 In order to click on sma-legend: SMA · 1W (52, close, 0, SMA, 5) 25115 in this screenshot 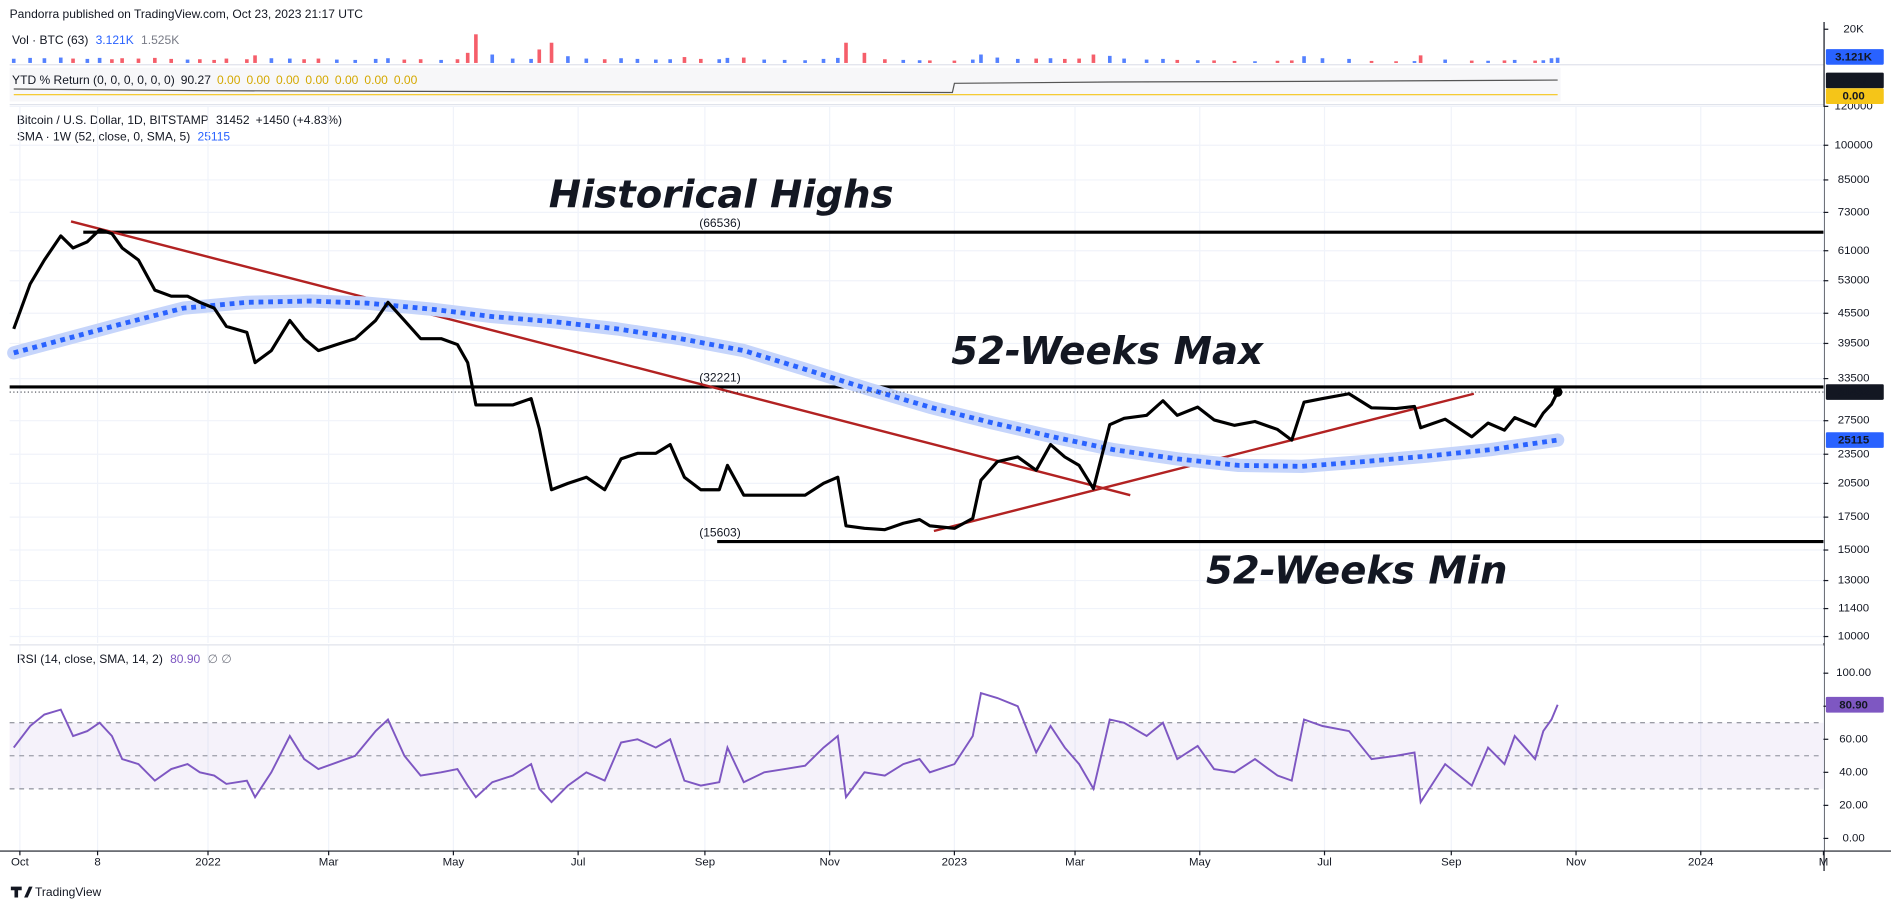, I will do `click(124, 137)`.